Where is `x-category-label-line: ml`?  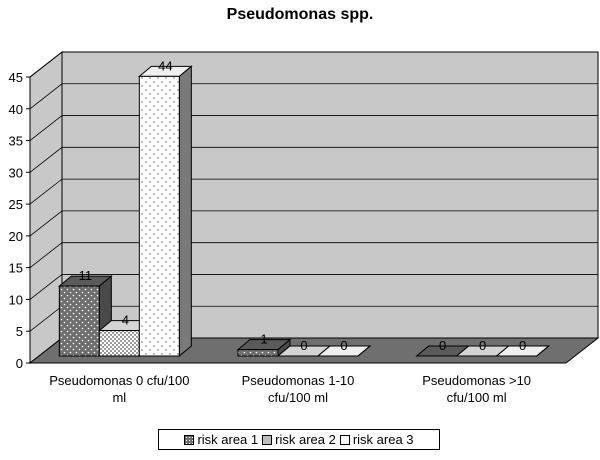 x-category-label-line: ml is located at coordinates (119, 397).